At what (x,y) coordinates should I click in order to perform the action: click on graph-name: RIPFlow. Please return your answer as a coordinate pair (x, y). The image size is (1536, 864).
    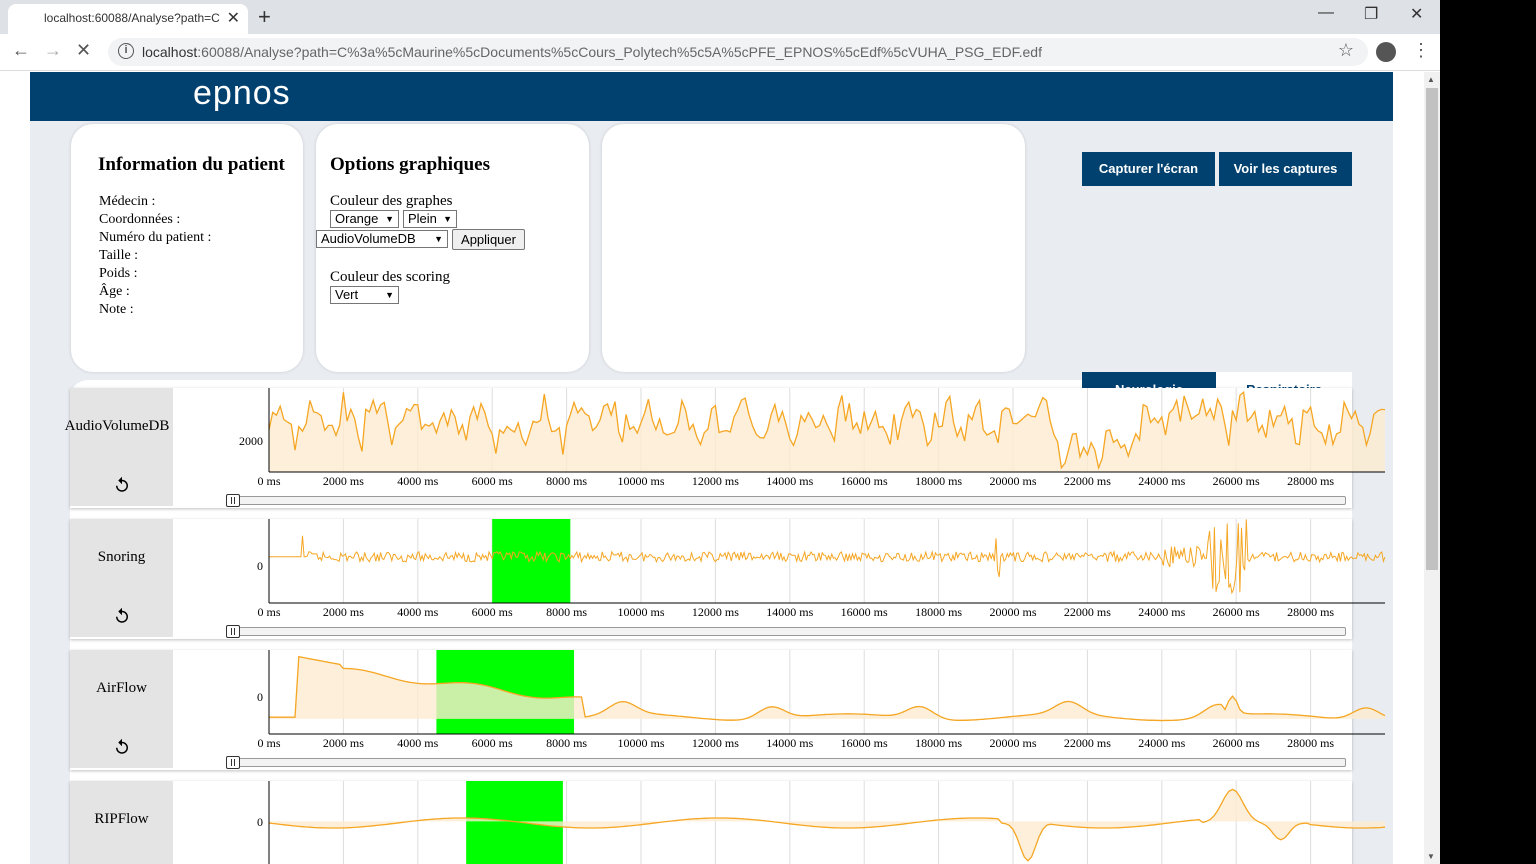
    Looking at the image, I should click on (121, 819).